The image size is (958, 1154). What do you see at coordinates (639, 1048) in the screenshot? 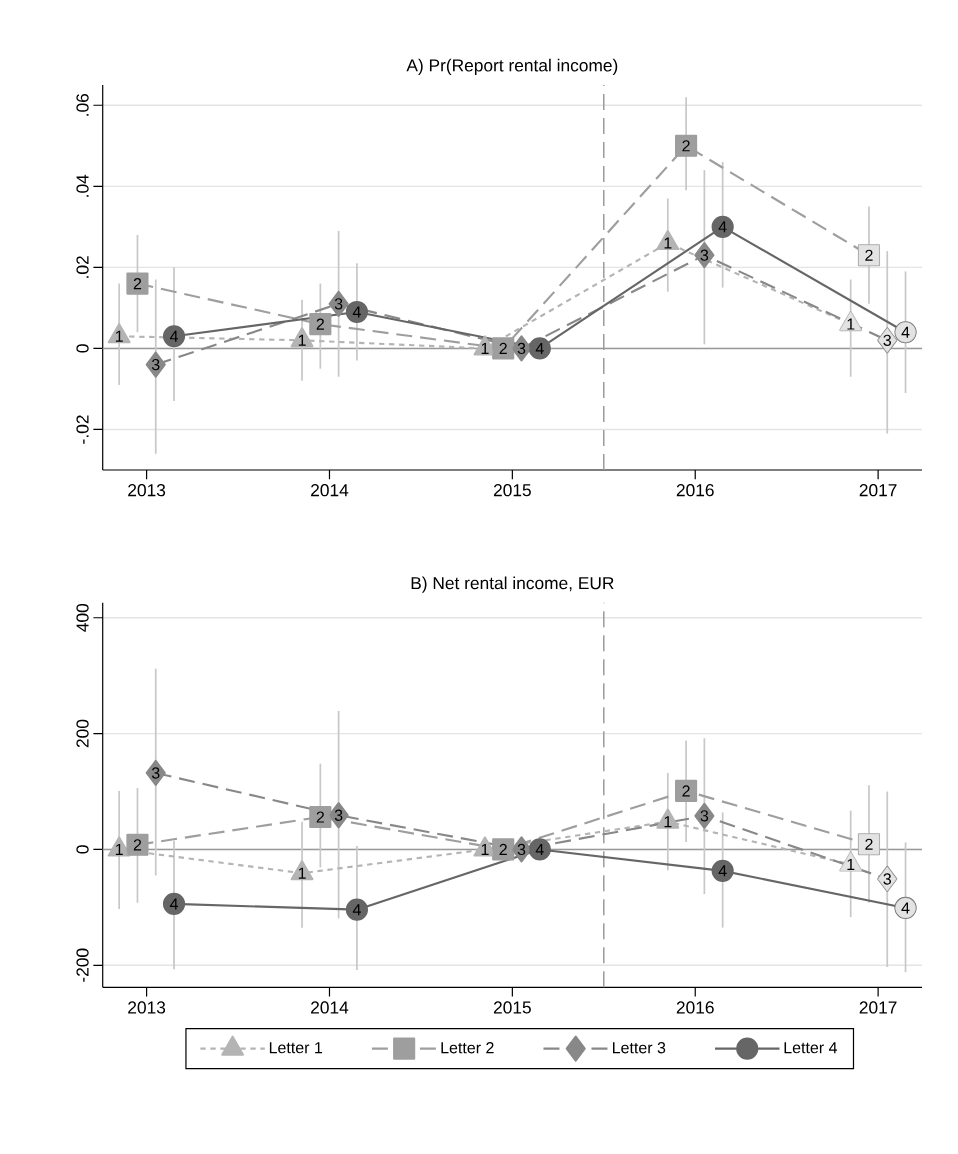
I see `legend-label: Letter 3` at bounding box center [639, 1048].